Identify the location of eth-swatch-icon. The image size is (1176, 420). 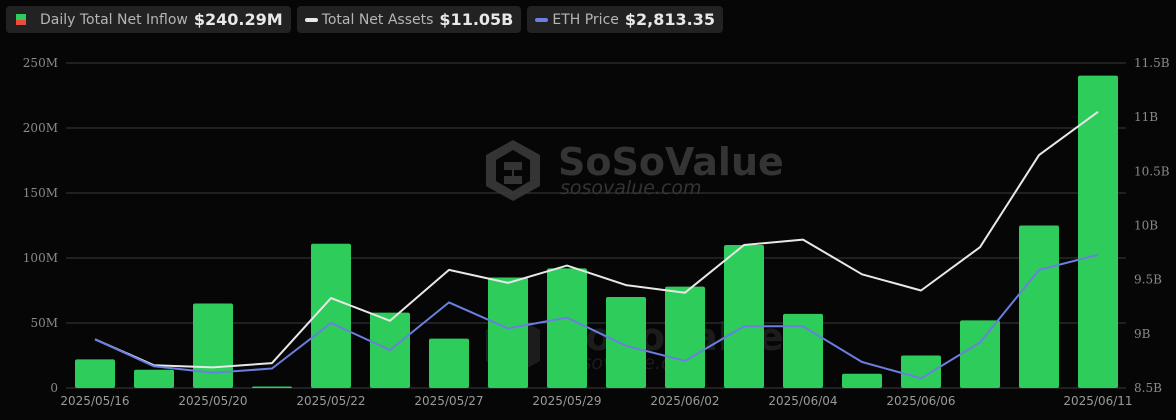
(542, 19).